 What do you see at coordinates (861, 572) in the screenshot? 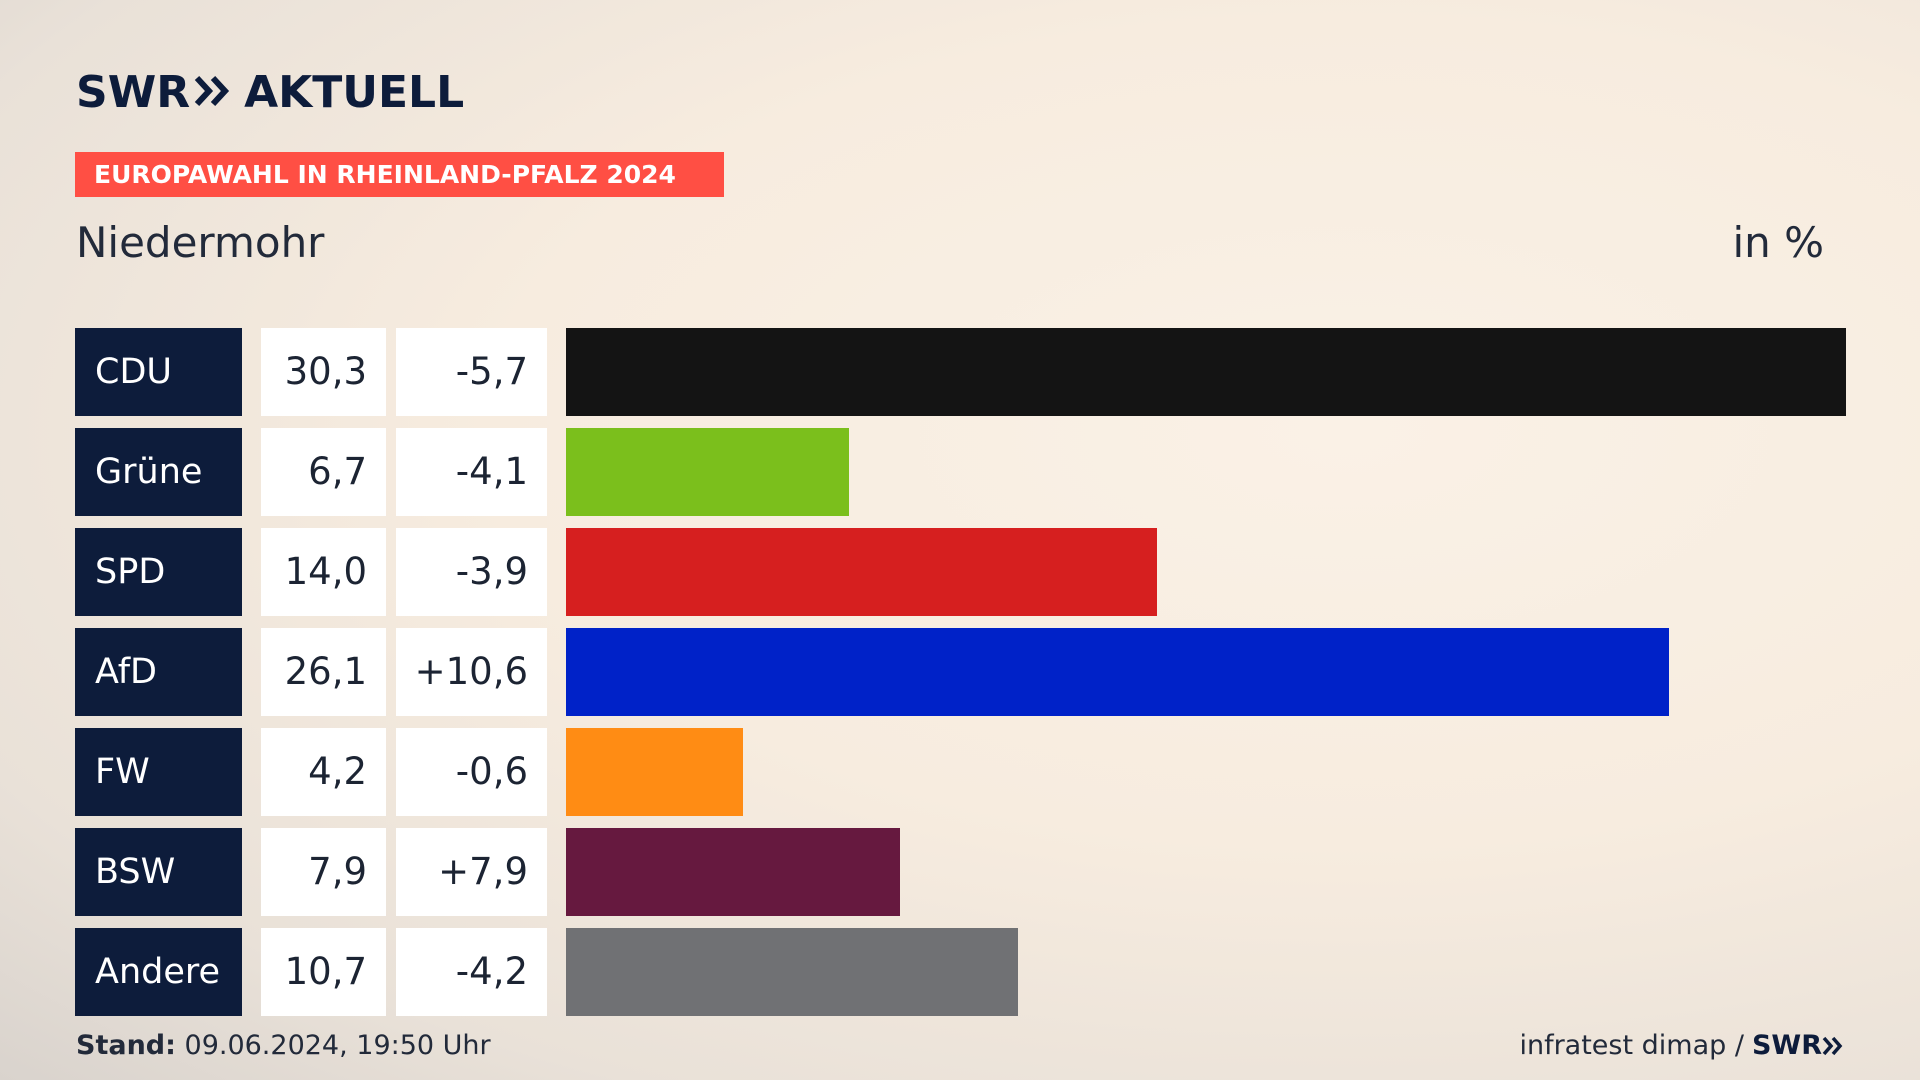
I see `bar-spd` at bounding box center [861, 572].